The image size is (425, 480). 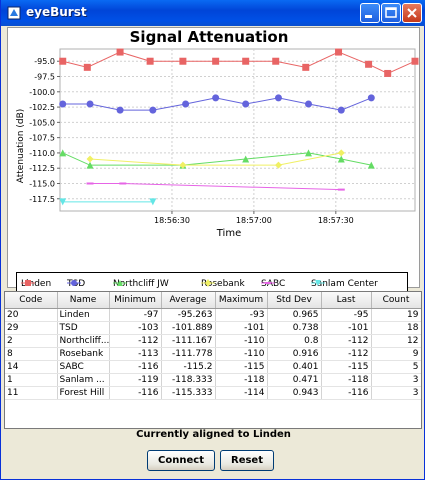 What do you see at coordinates (228, 233) in the screenshot?
I see `chart-xlabel: Time` at bounding box center [228, 233].